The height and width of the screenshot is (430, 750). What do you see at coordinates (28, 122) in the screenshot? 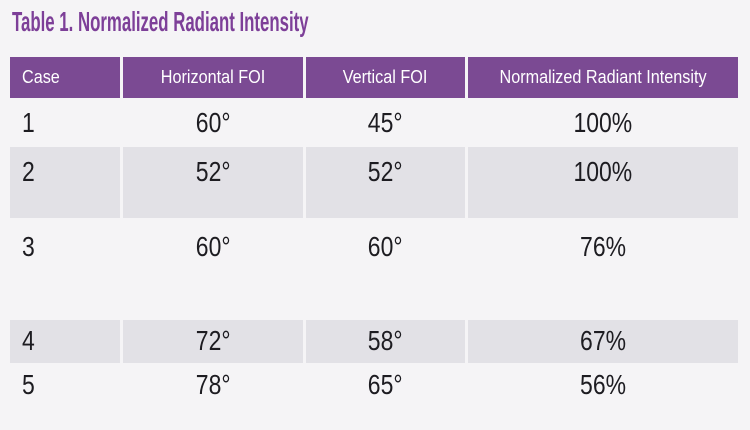
I see `cell-value: 1` at bounding box center [28, 122].